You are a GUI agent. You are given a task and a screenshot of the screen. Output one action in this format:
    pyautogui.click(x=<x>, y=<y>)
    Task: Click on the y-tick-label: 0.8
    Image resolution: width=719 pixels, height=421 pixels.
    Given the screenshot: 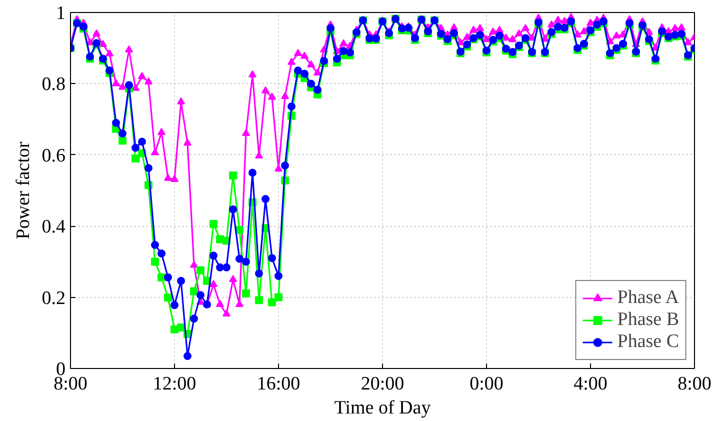 What is the action you would take?
    pyautogui.click(x=54, y=85)
    